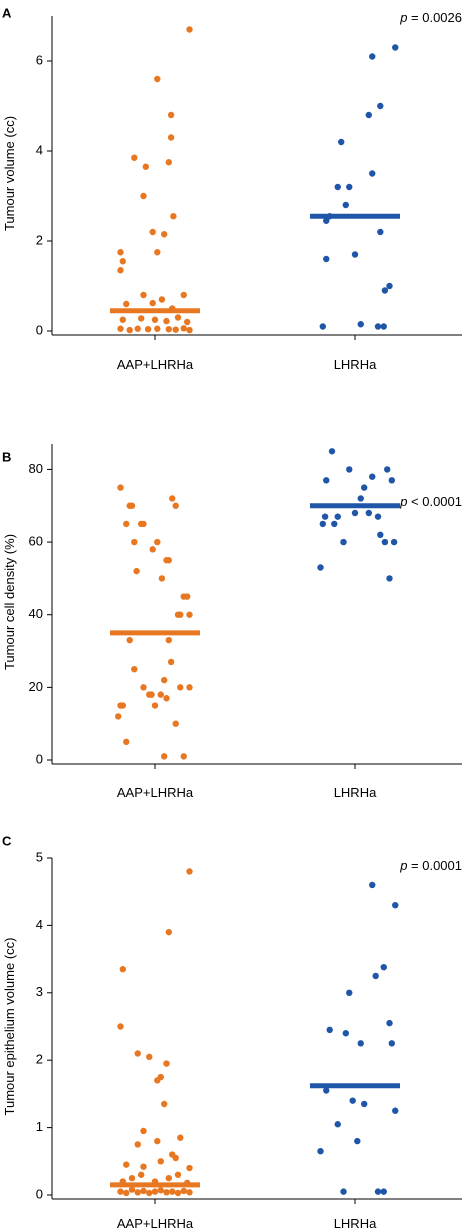  Describe the element at coordinates (434, 501) in the screenshot. I see `p-text: < 0.0001` at that location.